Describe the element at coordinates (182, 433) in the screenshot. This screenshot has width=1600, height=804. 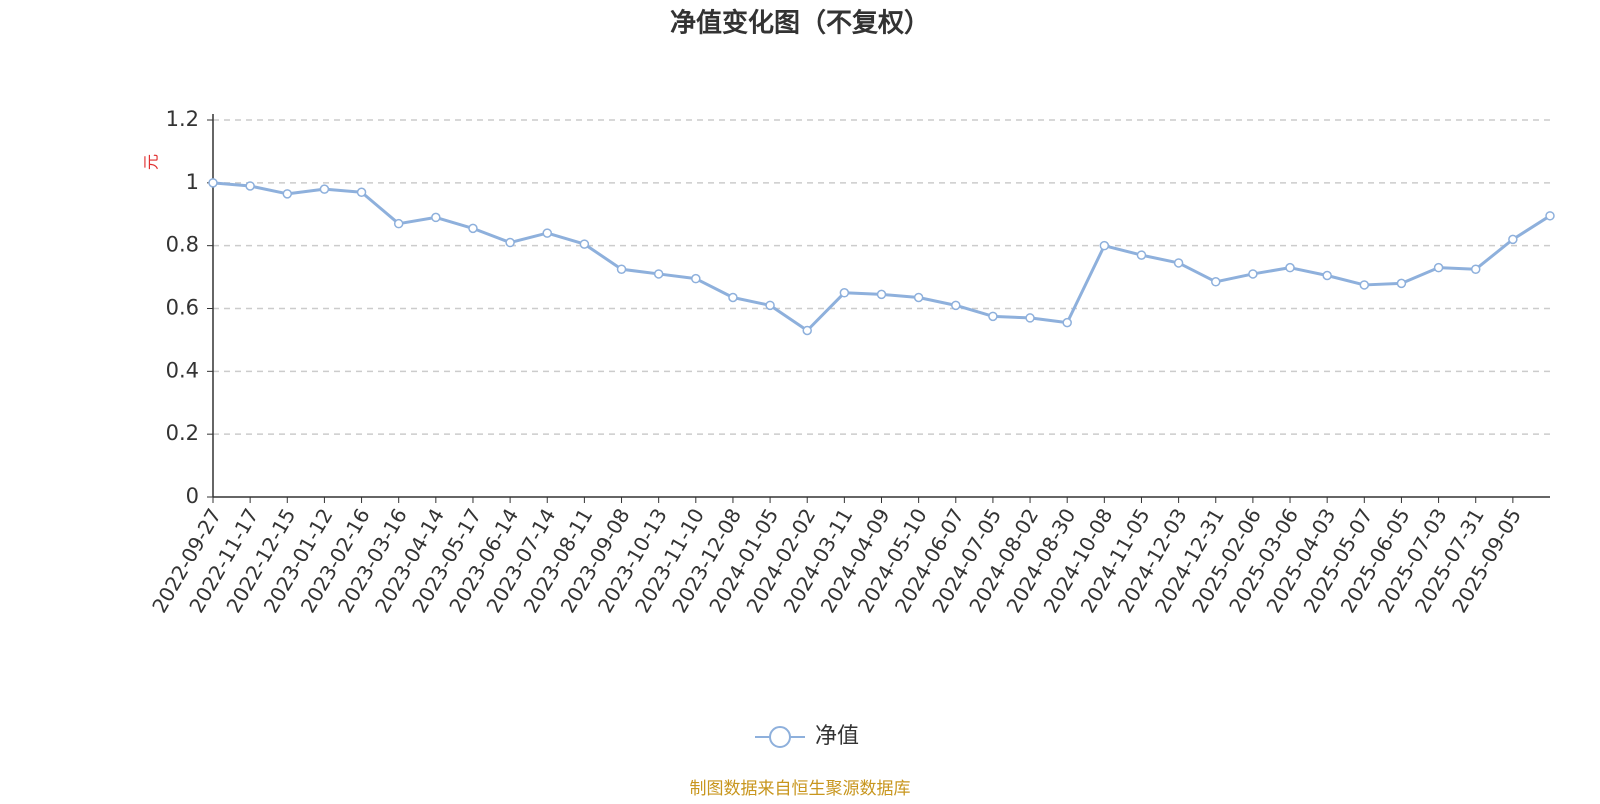
I see `y-tick-label: 0.2` at that location.